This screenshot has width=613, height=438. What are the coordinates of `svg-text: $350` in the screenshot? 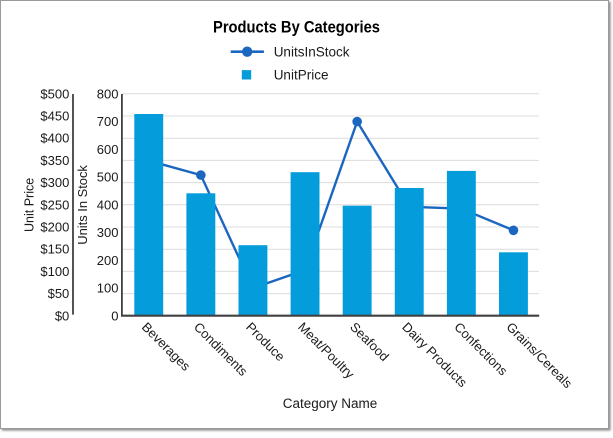 It's located at (54, 160).